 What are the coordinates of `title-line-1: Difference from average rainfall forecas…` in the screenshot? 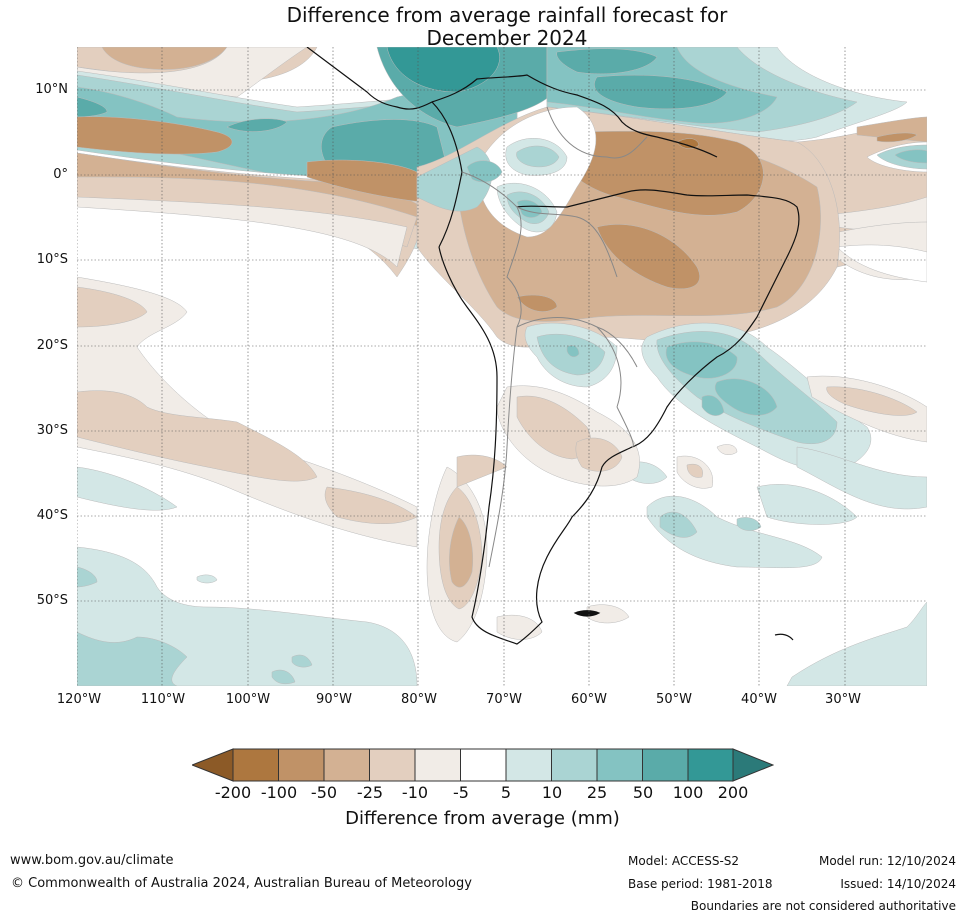 It's located at (507, 15).